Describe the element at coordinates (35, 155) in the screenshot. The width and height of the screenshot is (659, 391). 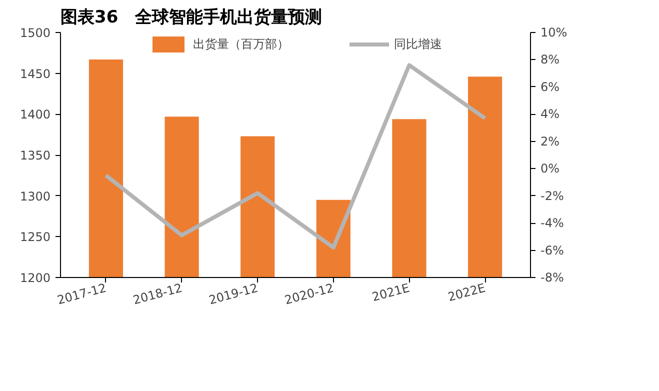
I see `y-tick-label: 1350` at that location.